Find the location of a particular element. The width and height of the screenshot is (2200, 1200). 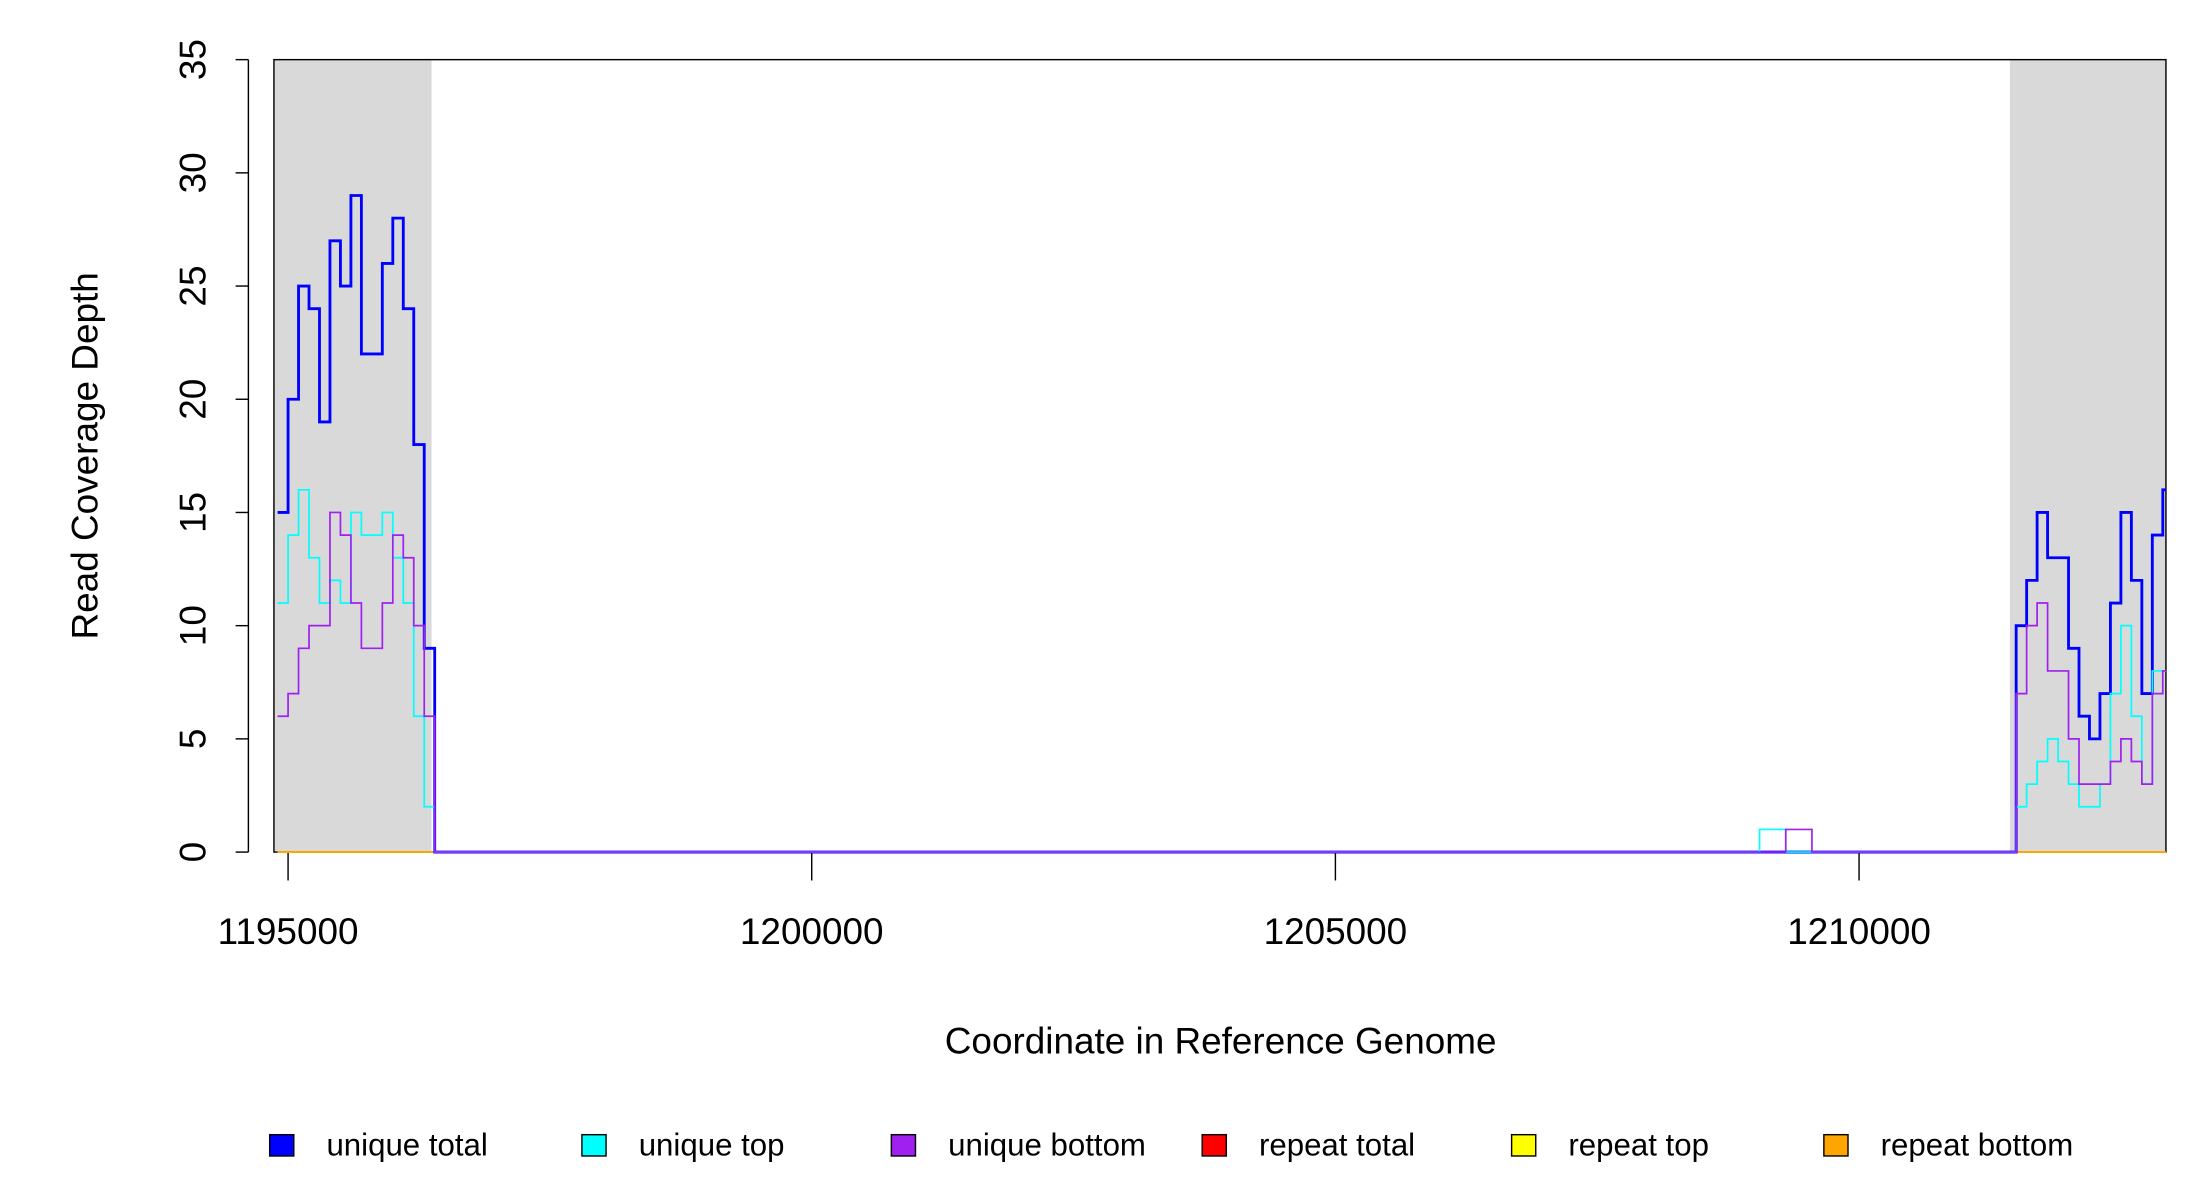

y-axis-label: Read Coverage Depth is located at coordinates (85, 455).